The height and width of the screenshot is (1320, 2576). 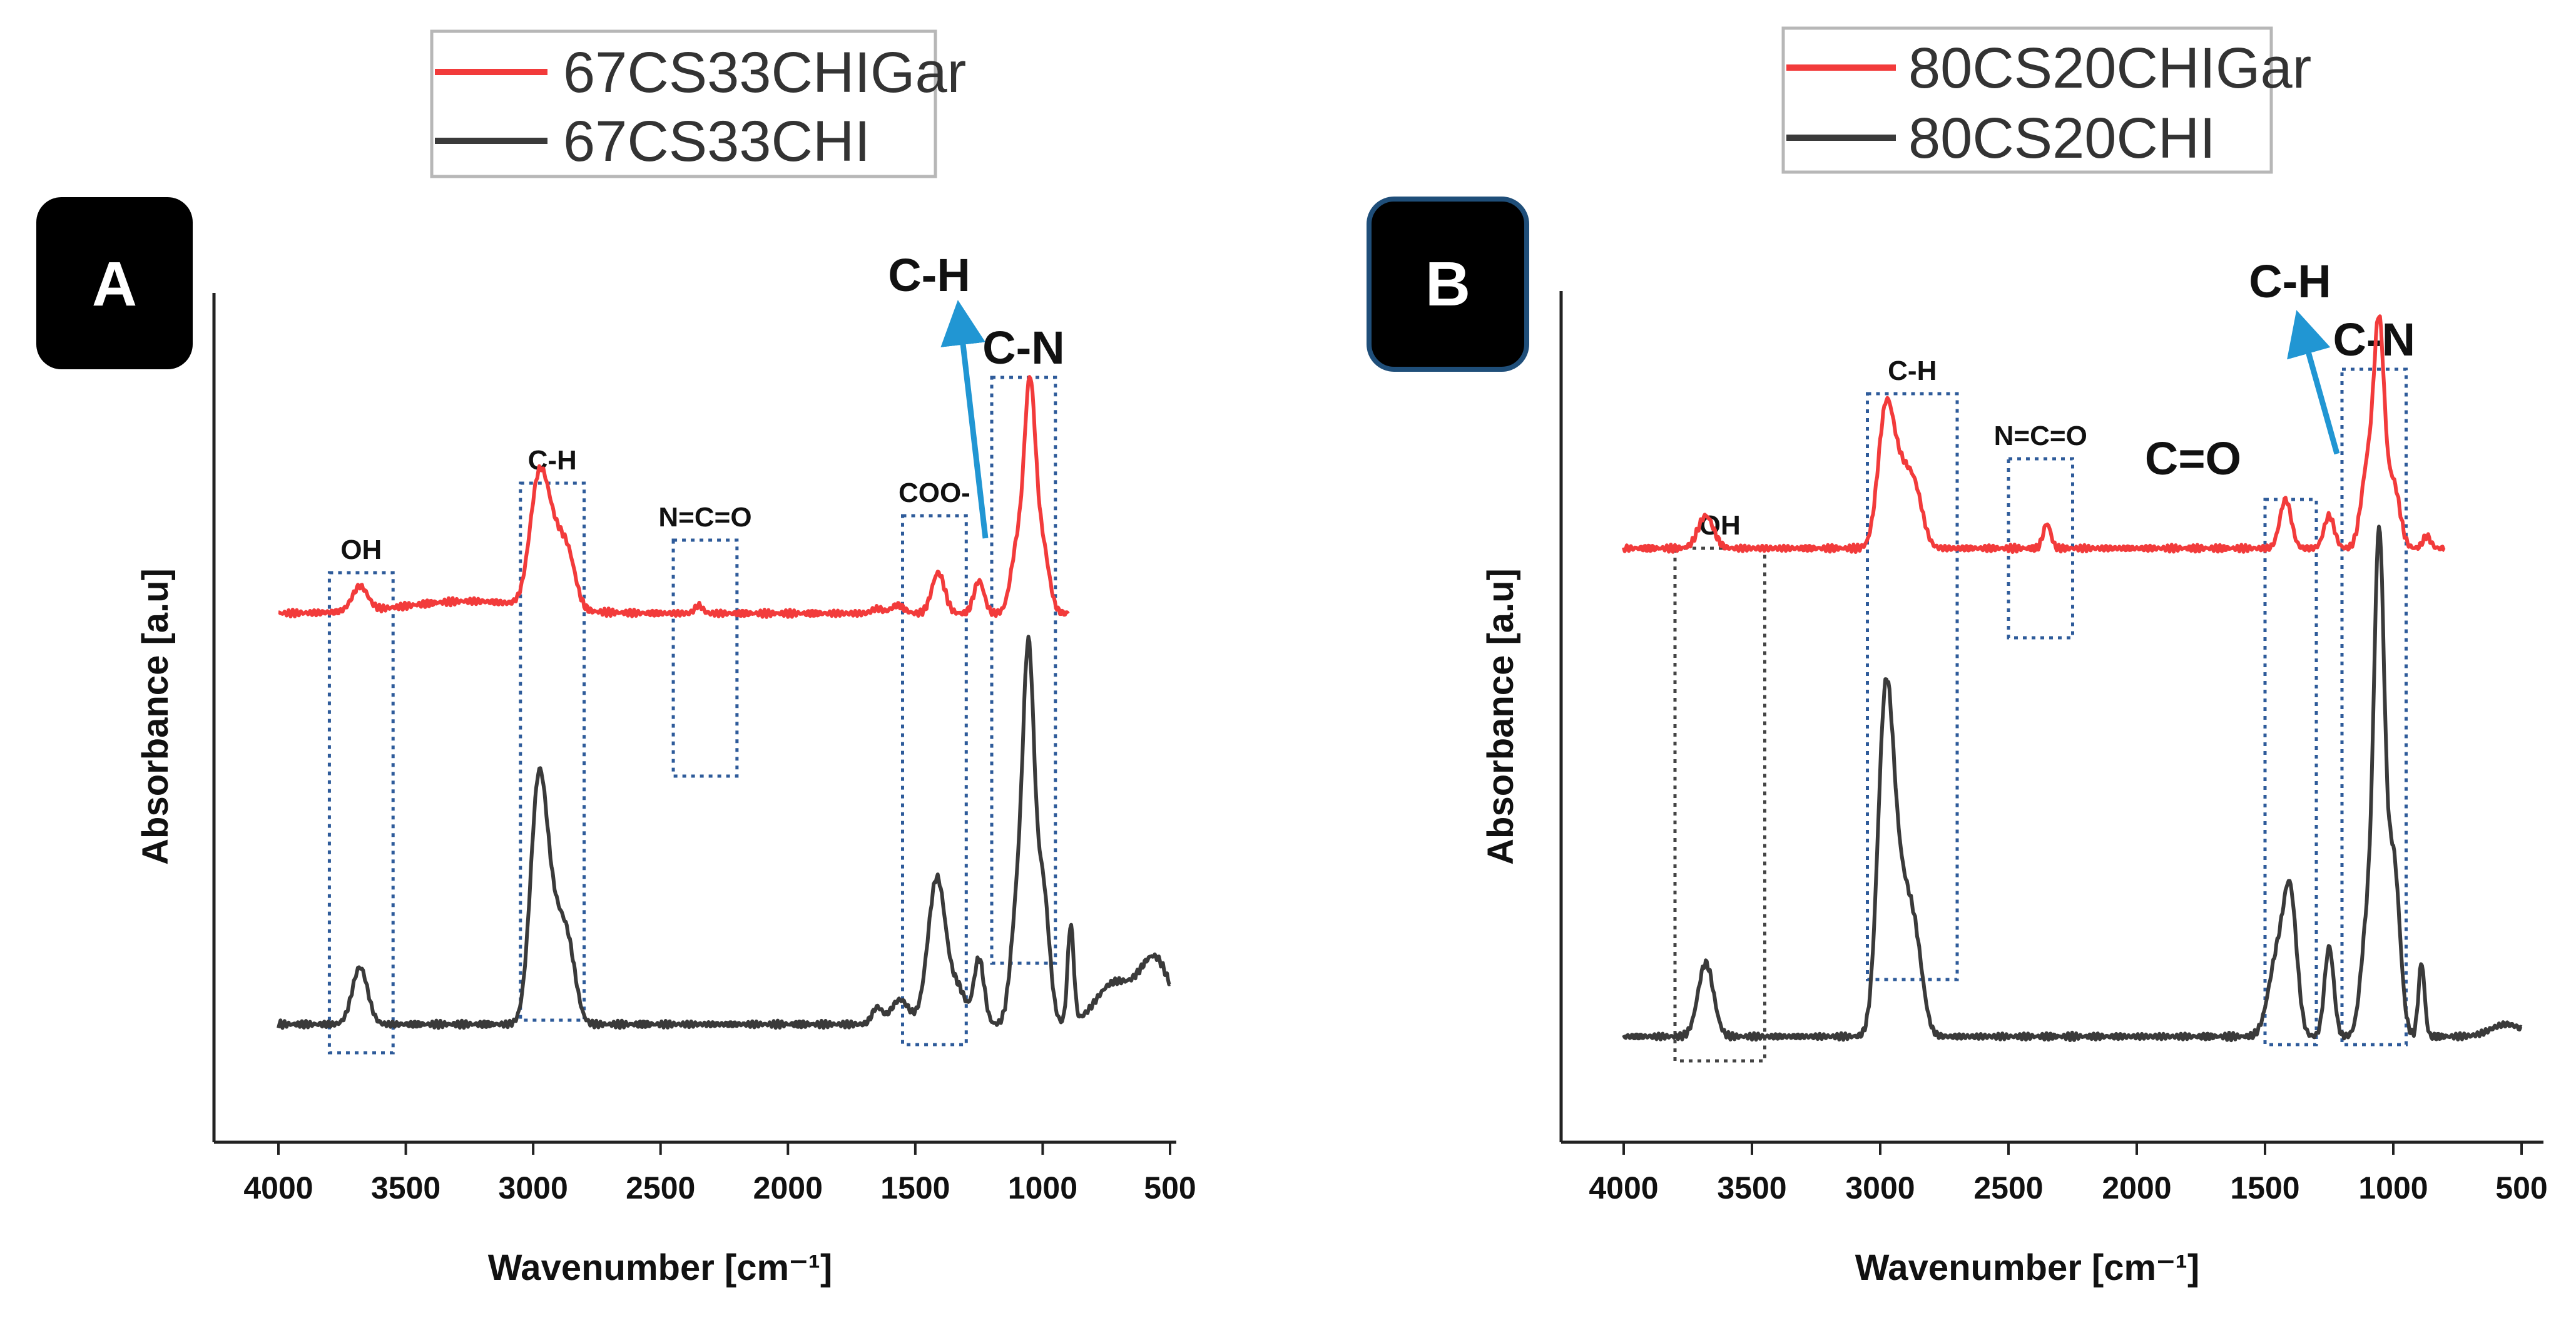 I want to click on legend-a-frame, so click(x=684, y=103).